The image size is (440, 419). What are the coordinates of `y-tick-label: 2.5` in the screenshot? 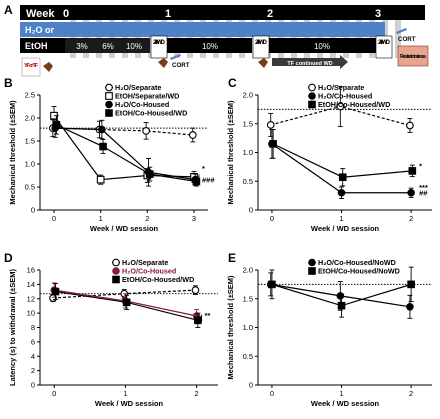 It's located at (30, 95).